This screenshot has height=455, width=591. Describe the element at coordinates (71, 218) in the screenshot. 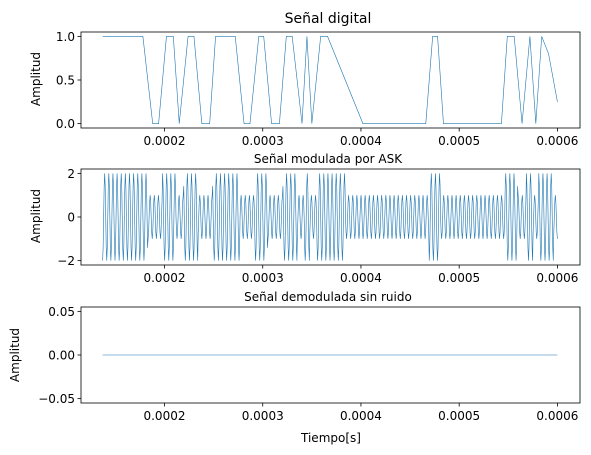

I see `y-tick-label: 0` at that location.